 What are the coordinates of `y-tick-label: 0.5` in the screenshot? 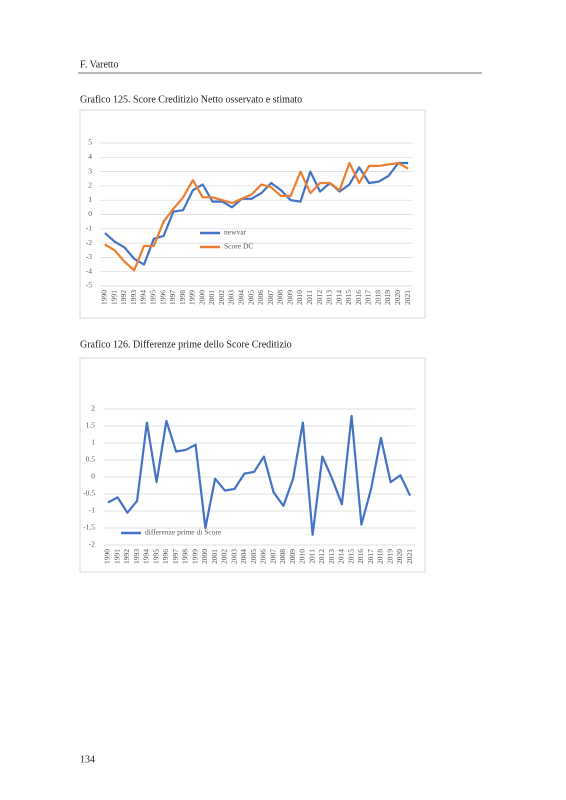 It's located at (91, 459).